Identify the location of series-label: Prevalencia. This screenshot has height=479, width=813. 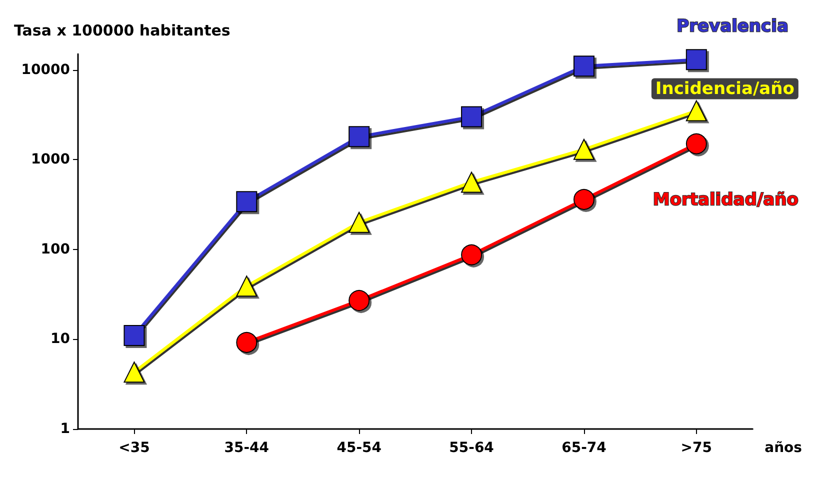
(732, 26).